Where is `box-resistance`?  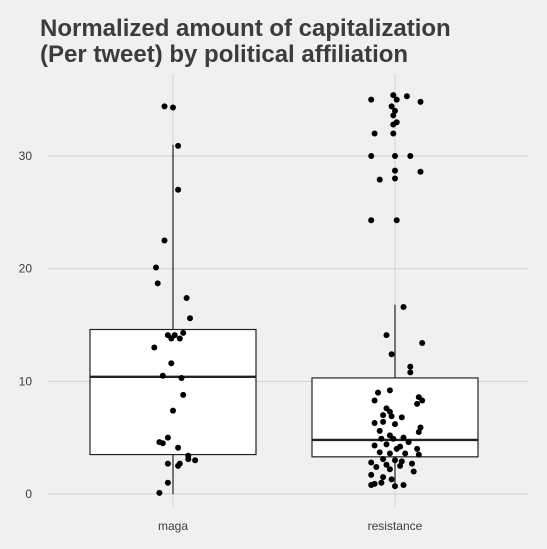
box-resistance is located at coordinates (395, 417).